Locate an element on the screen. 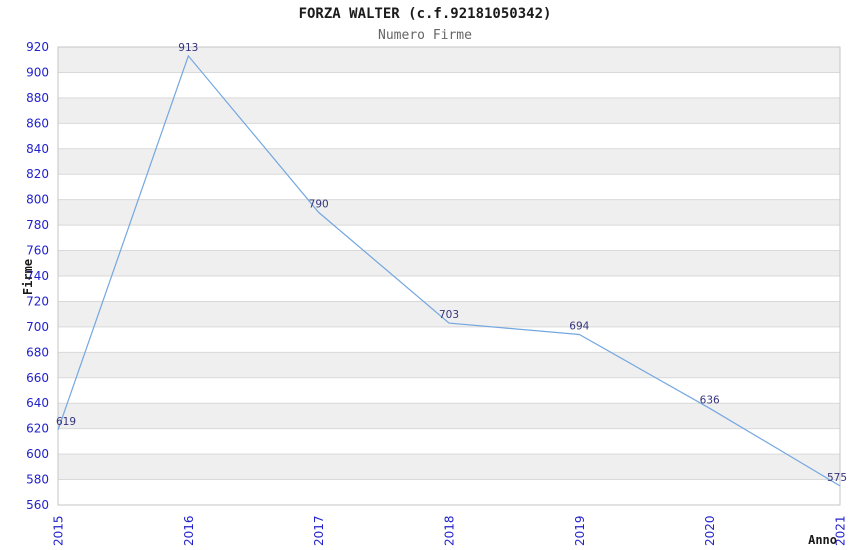 The height and width of the screenshot is (550, 850). y-tick-label: 740 is located at coordinates (37, 276).